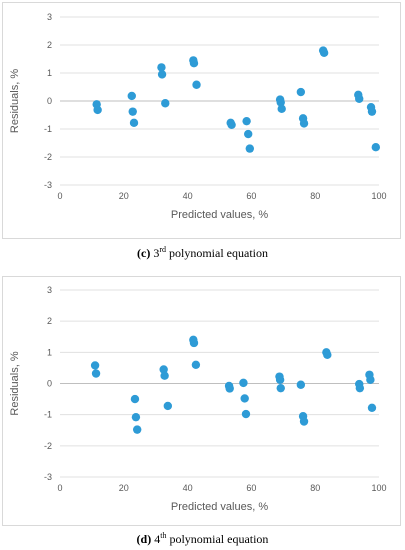 This screenshot has width=405, height=550. What do you see at coordinates (144, 253) in the screenshot?
I see `caption-letter: (c)` at bounding box center [144, 253].